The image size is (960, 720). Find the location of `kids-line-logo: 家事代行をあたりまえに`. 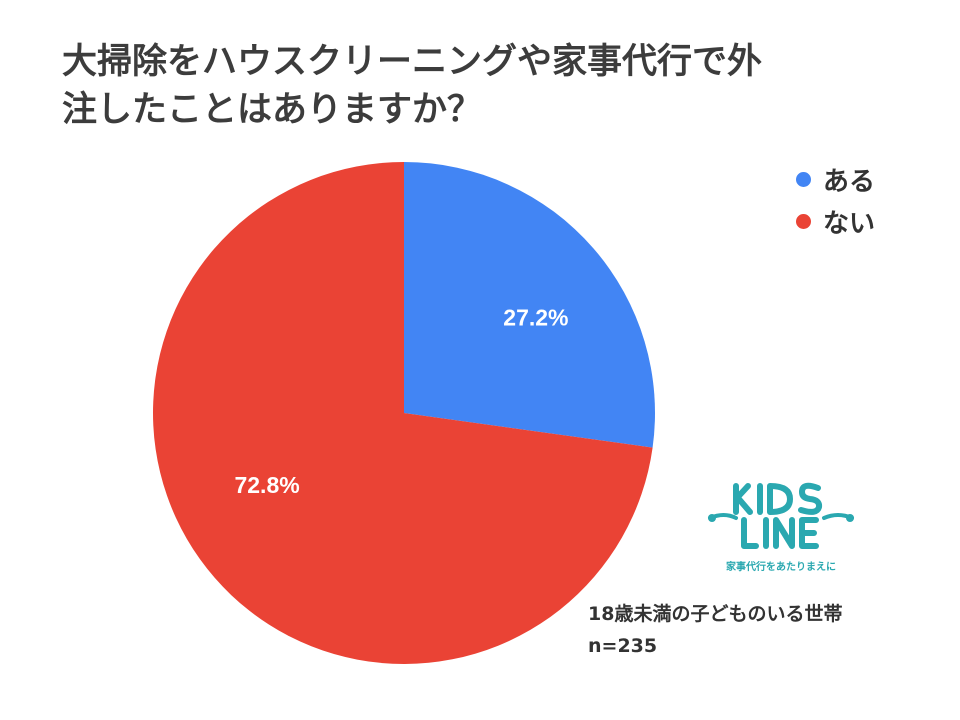

kids-line-logo: 家事代行をあたりまえに is located at coordinates (781, 528).